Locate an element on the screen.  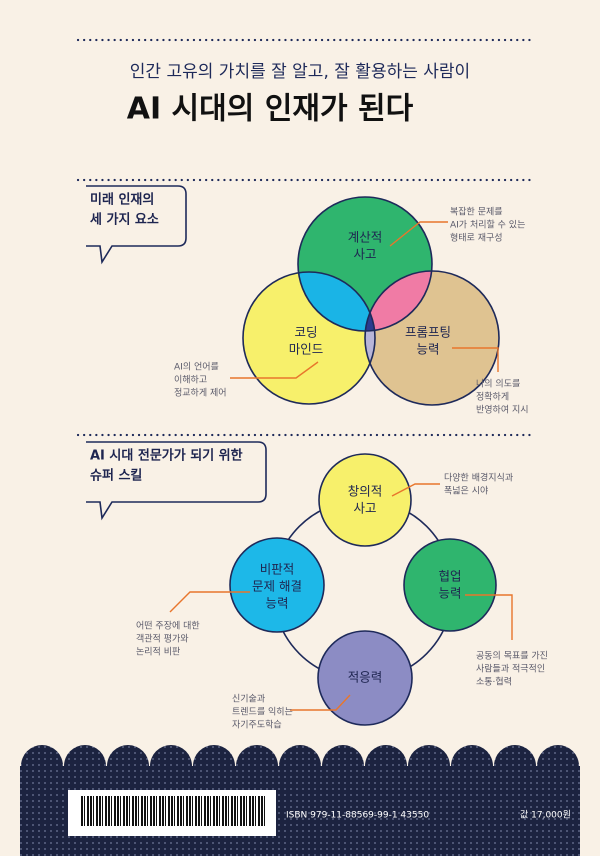
note: 복잡한 문제를 is located at coordinates (476, 212).